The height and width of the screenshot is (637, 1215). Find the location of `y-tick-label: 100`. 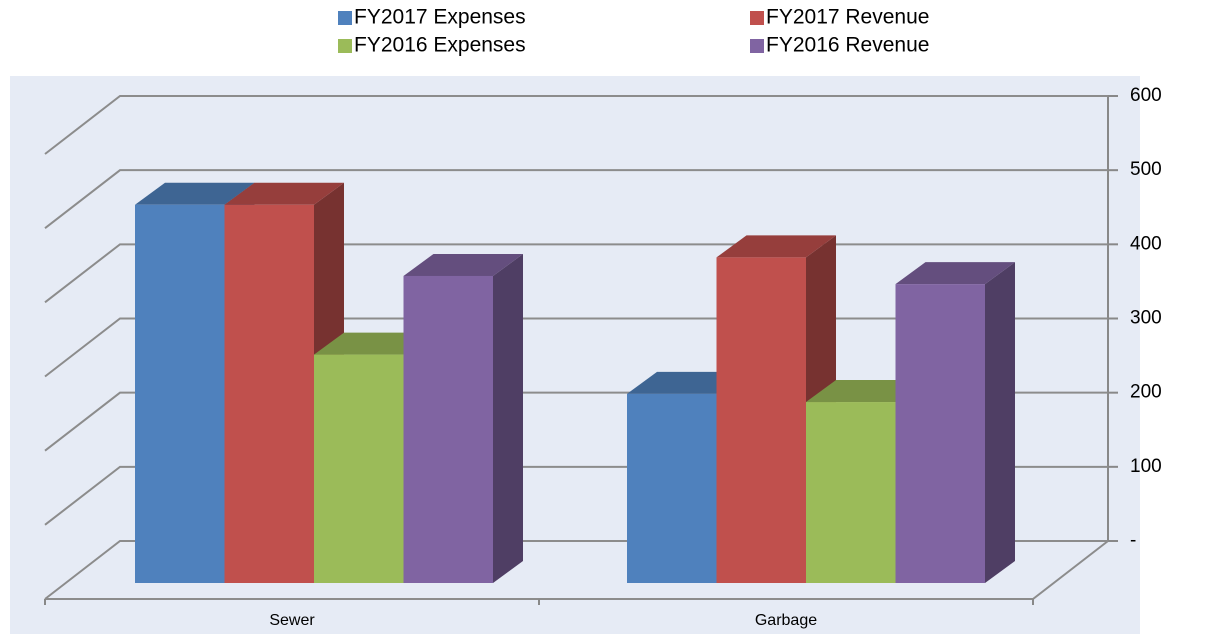

y-tick-label: 100 is located at coordinates (1146, 466).